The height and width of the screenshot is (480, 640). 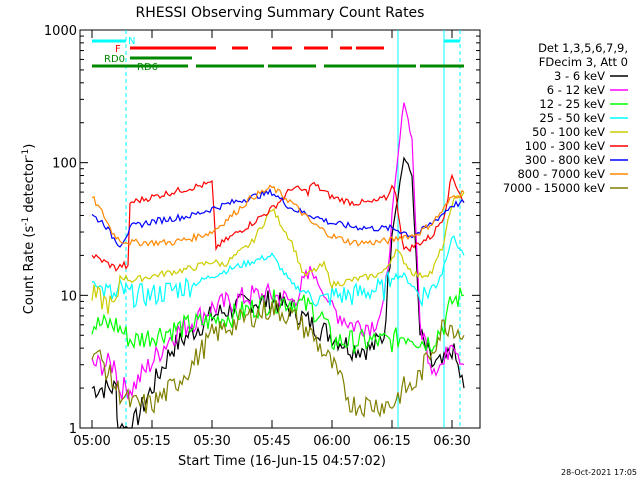 What do you see at coordinates (572, 118) in the screenshot?
I see `legend-label-3: 25 - 50 keV` at bounding box center [572, 118].